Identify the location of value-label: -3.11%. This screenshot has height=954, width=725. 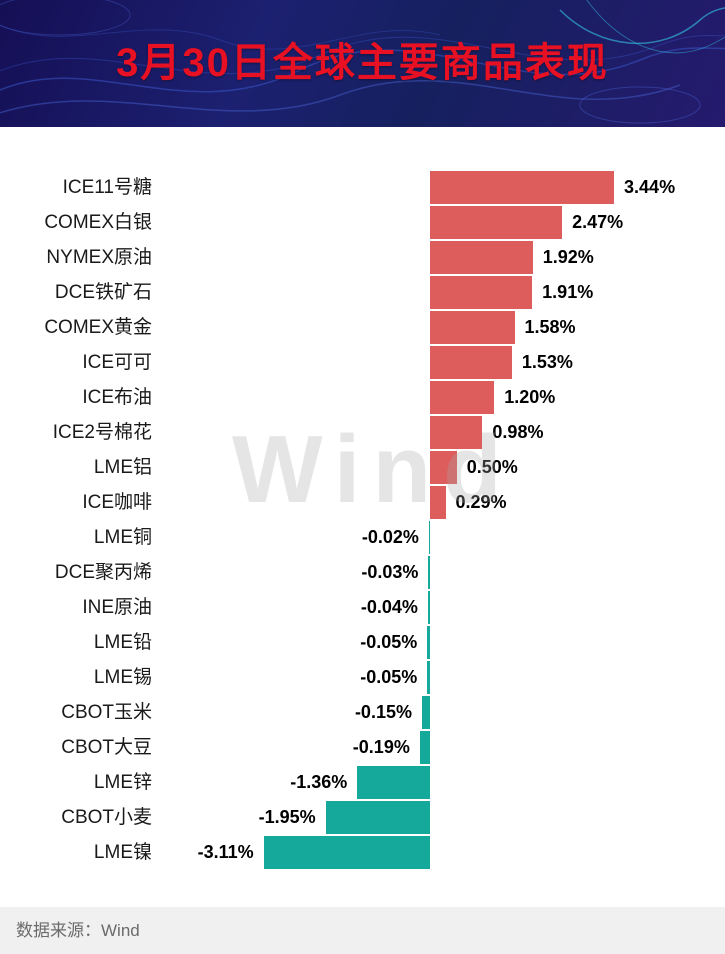
(225, 852).